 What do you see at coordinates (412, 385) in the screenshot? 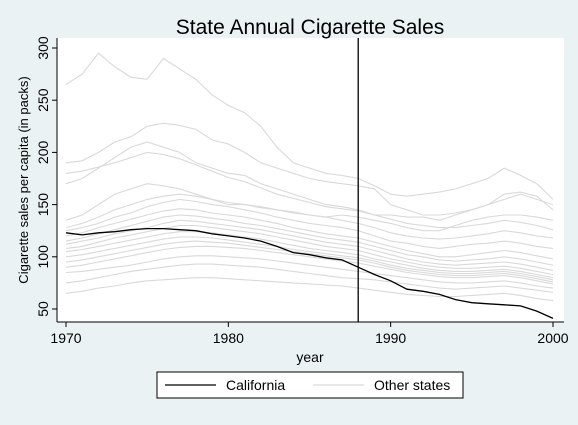
I see `legend-other-states-label: Other states` at bounding box center [412, 385].